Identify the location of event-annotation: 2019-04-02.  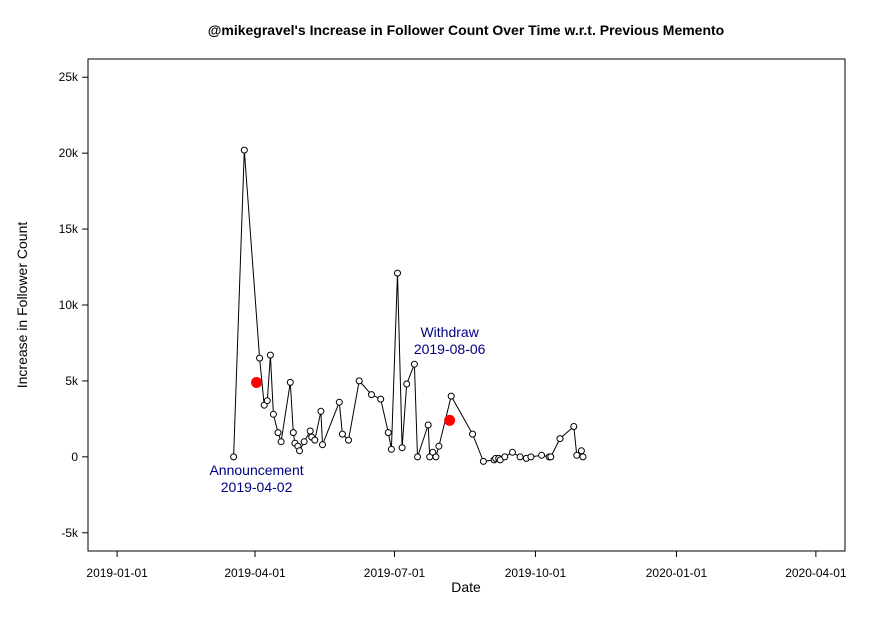
(257, 487).